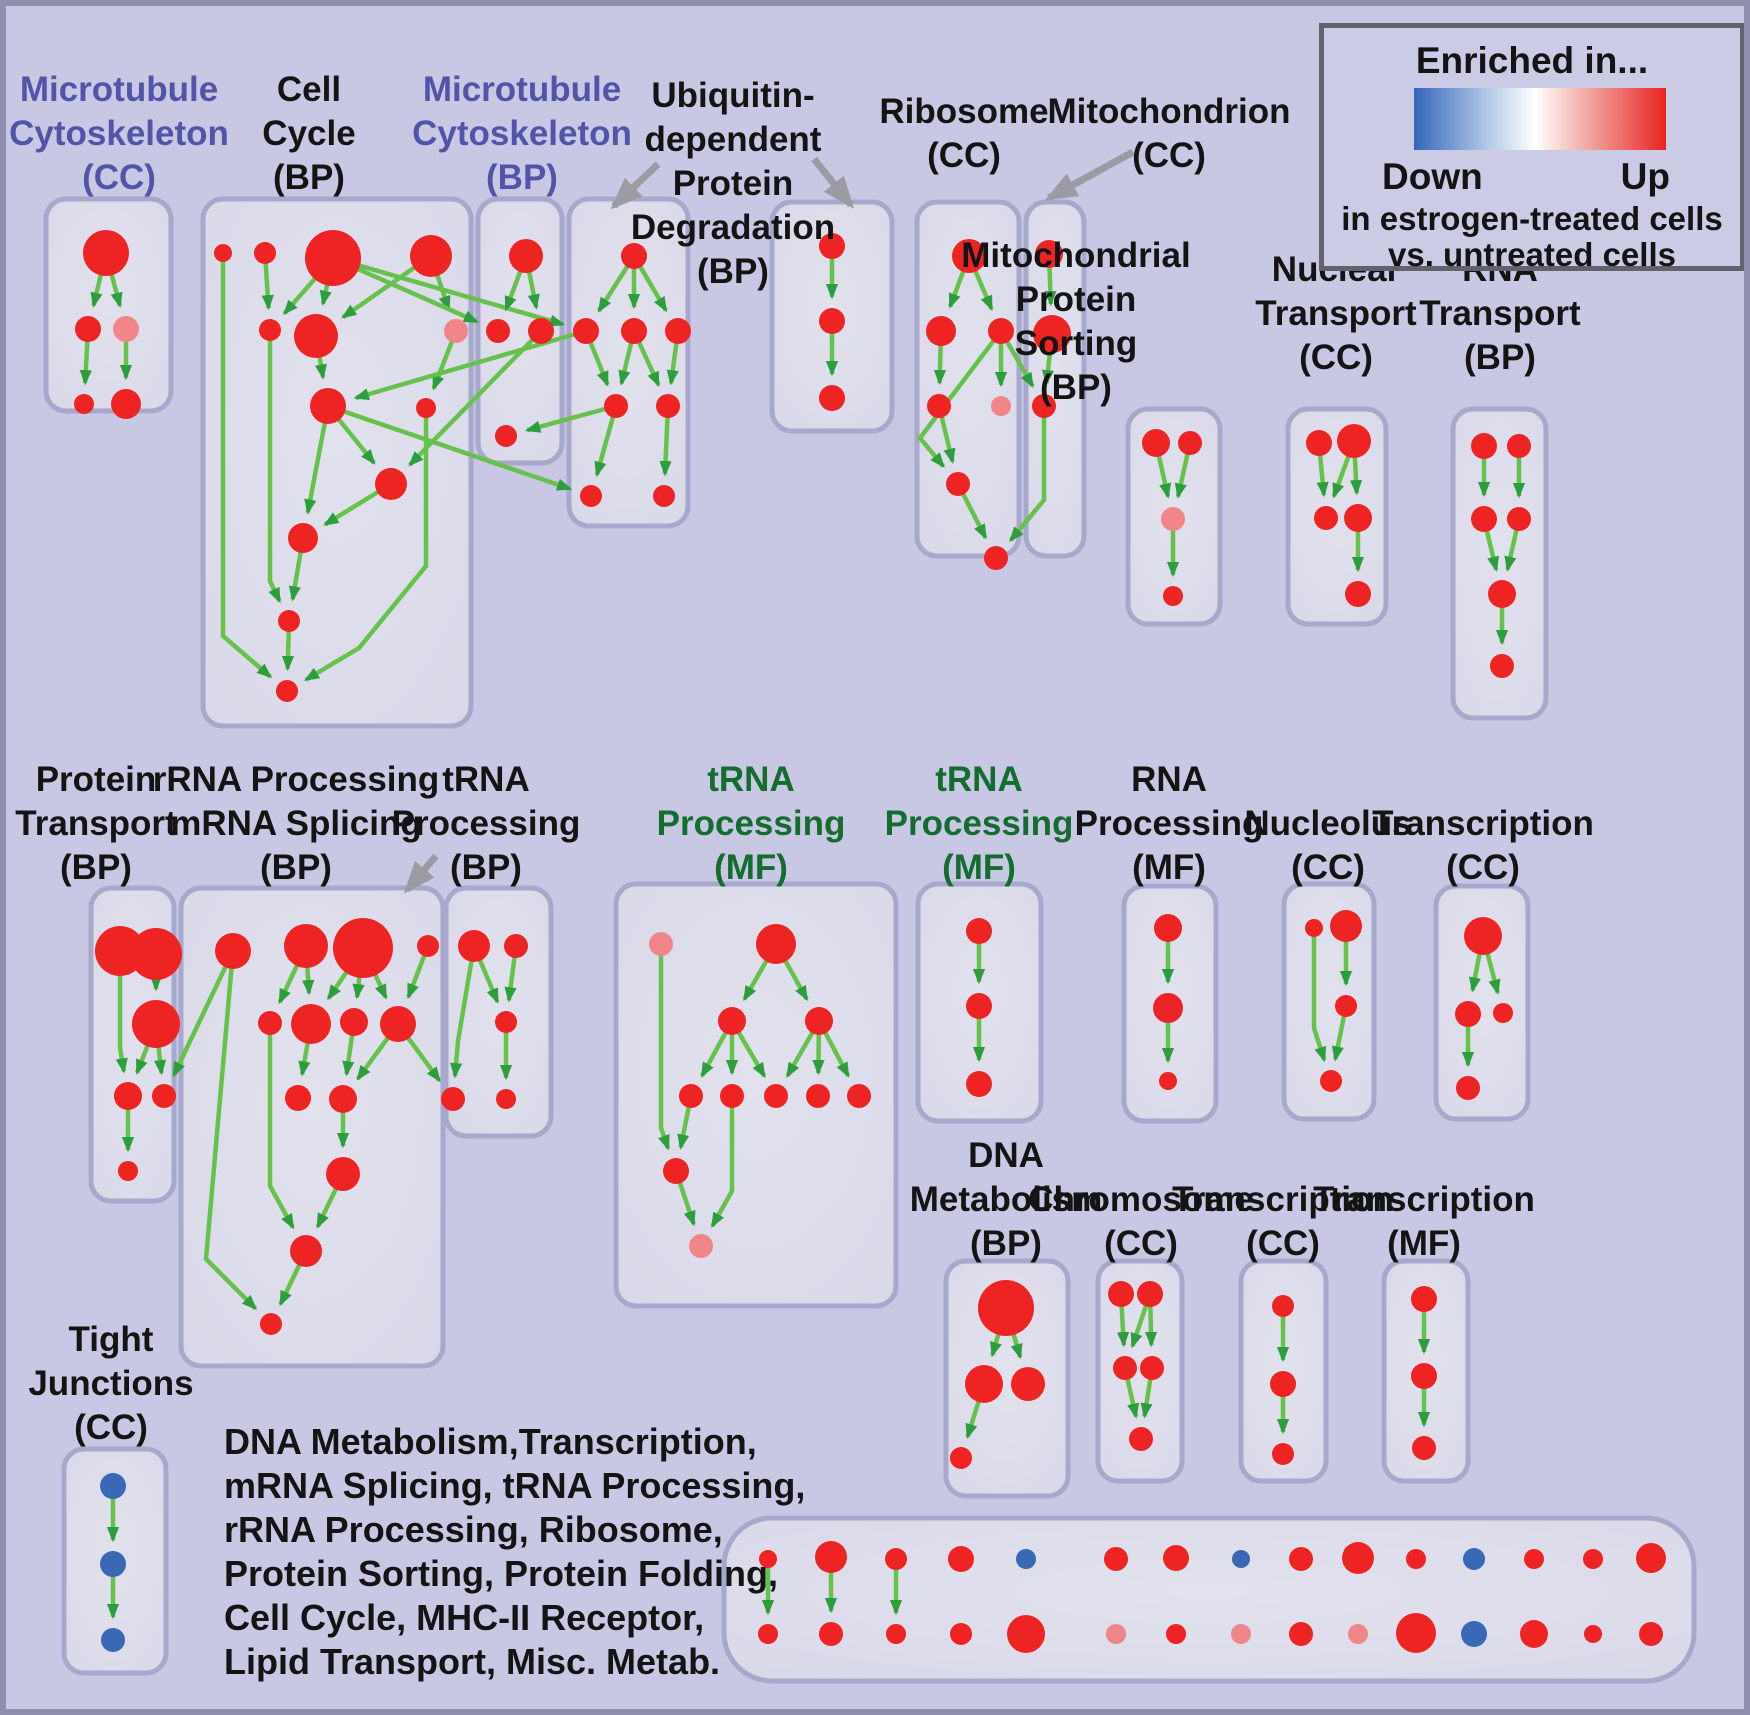  Describe the element at coordinates (635, 185) in the screenshot. I see `callout-arrow-icon-ubiquitin-left` at that location.